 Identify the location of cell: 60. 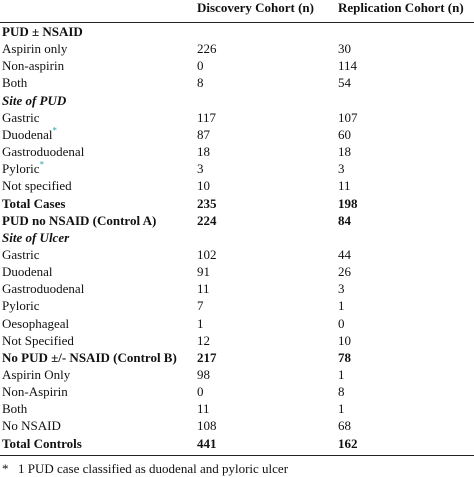
(344, 134).